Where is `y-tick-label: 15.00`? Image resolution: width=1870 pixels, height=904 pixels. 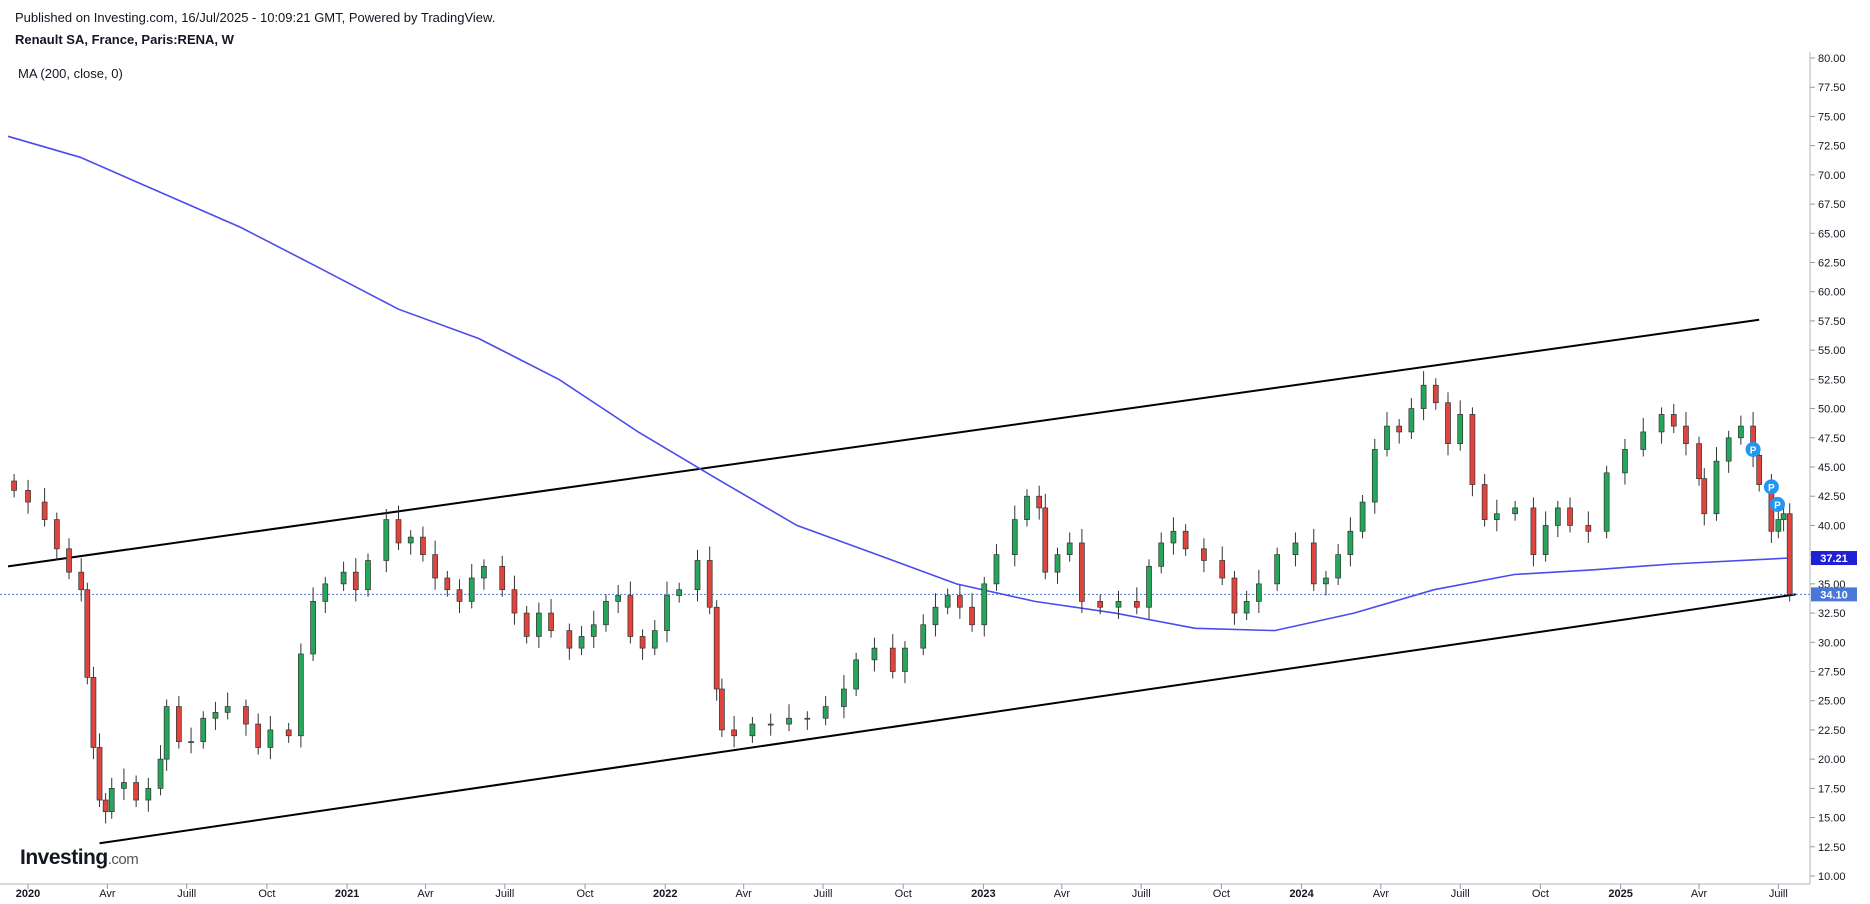
y-tick-label: 15.00 is located at coordinates (1832, 819).